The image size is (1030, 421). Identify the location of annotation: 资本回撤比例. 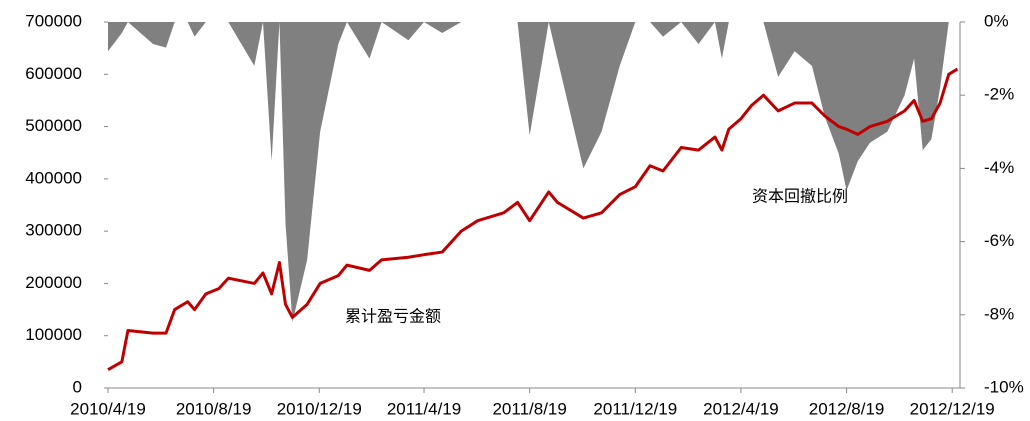
(800, 196).